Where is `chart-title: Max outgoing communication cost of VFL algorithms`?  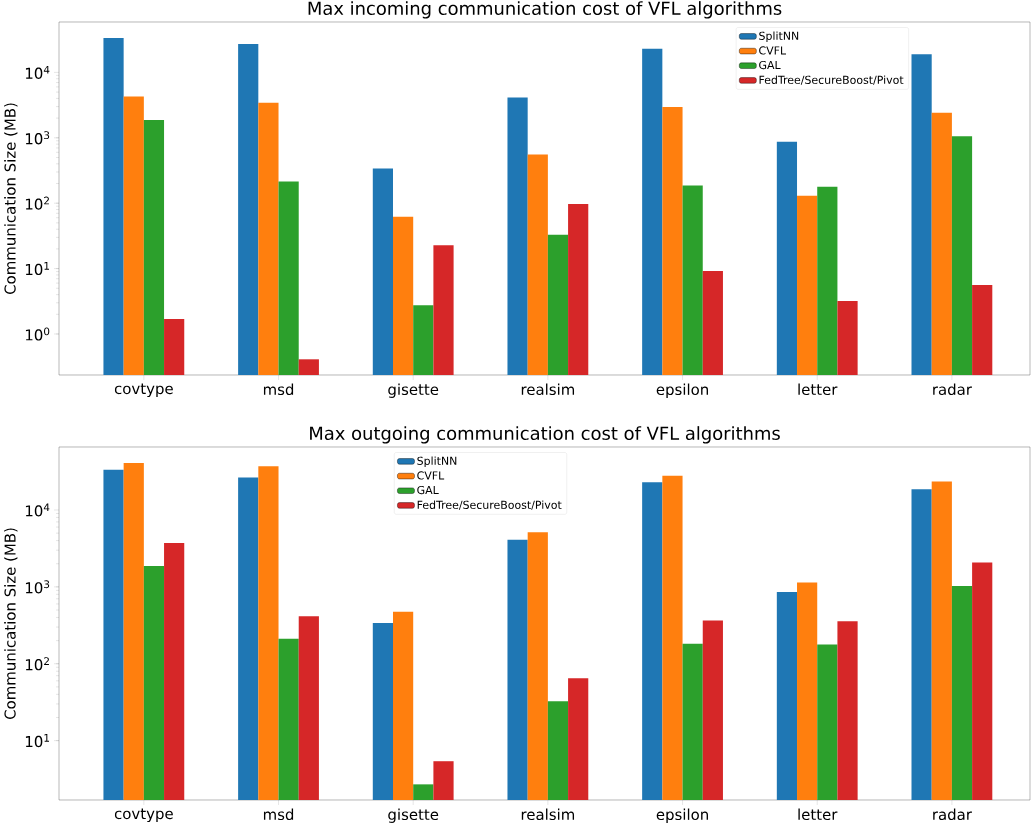
chart-title: Max outgoing communication cost of VFL algorithms is located at coordinates (545, 435).